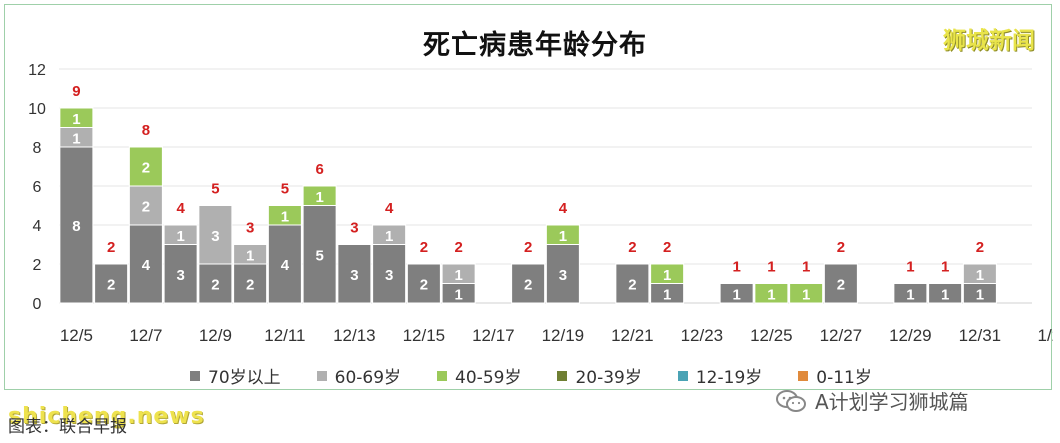  What do you see at coordinates (424, 335) in the screenshot?
I see `x-tick-label: 12/15` at bounding box center [424, 335].